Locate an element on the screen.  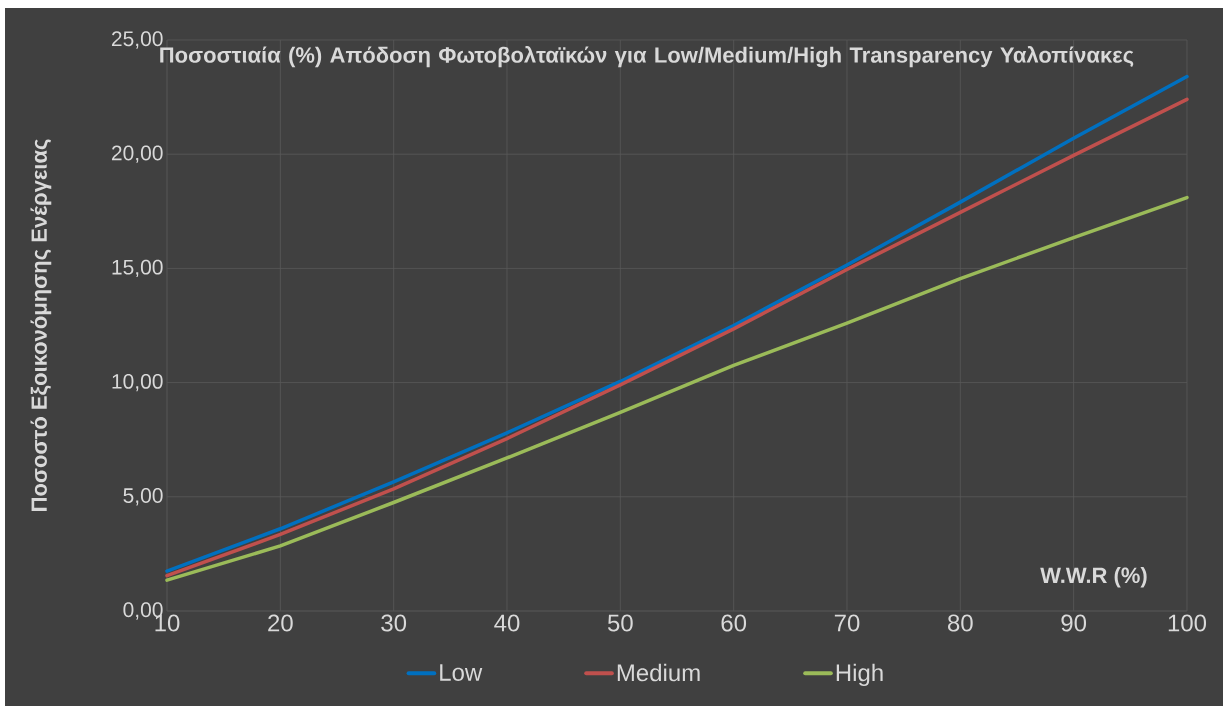
x-tick-label: 100 is located at coordinates (1187, 623).